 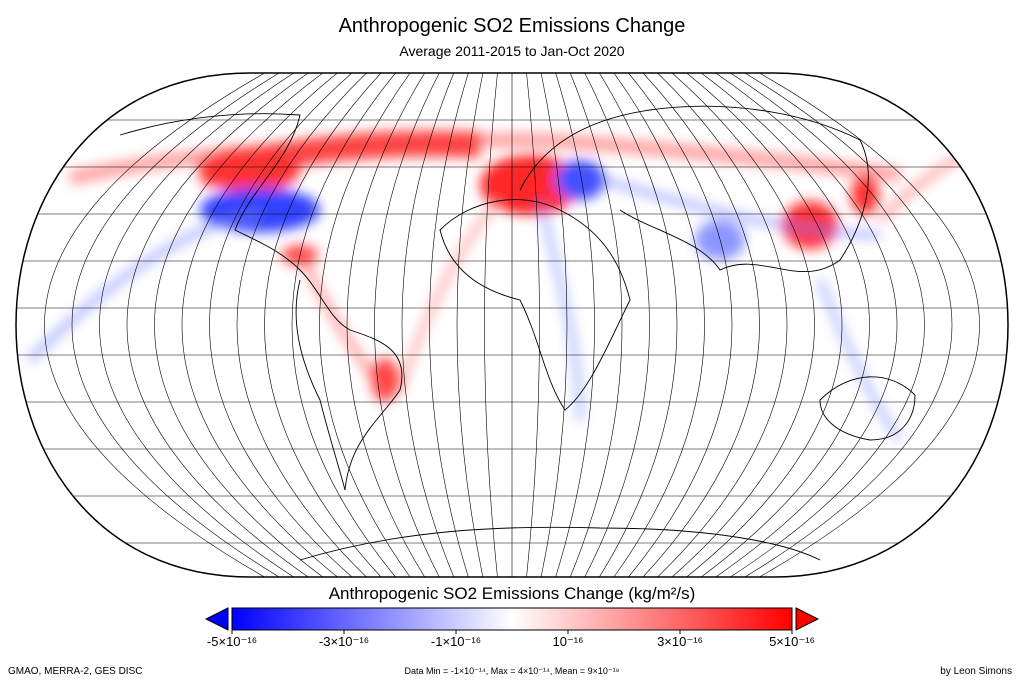 I want to click on footer-right: by Leon Simons, so click(x=976, y=671).